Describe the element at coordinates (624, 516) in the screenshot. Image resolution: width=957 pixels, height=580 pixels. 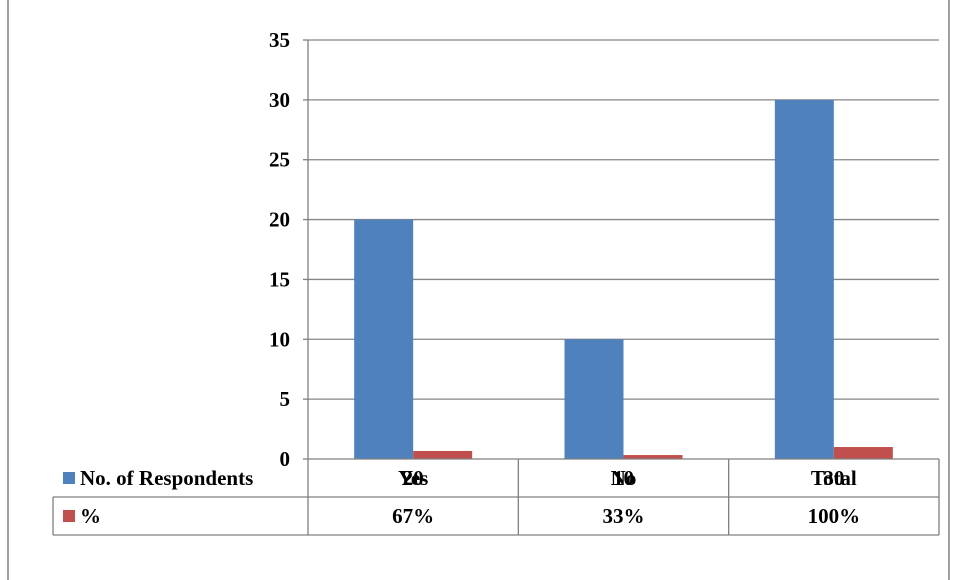
I see `table-cell-value: 33%` at that location.